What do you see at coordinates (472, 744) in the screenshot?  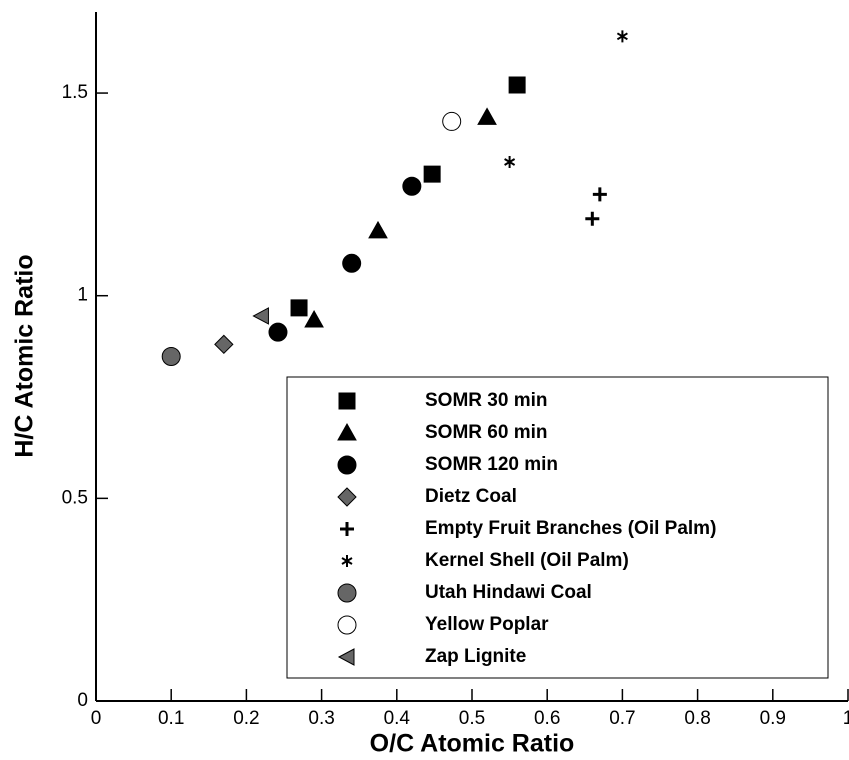 I see `x-axis-label: O/C Atomic Ratio` at bounding box center [472, 744].